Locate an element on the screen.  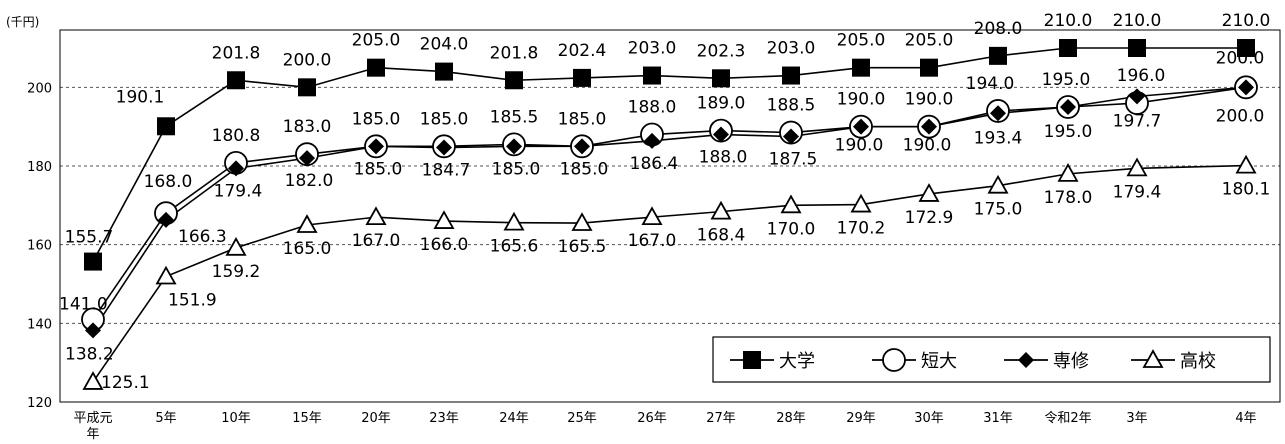
data-label: 180.8 is located at coordinates (236, 136).